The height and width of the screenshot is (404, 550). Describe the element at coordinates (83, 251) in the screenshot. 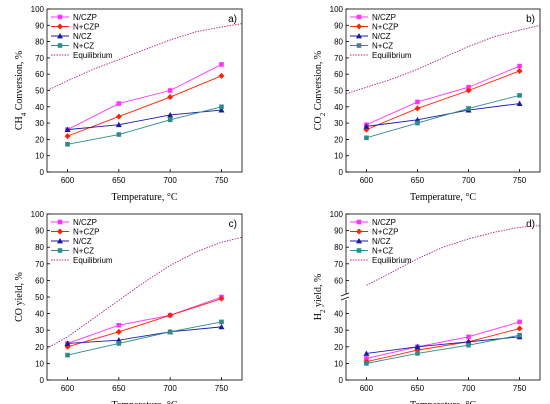

I see `legend-label: N+CZ` at that location.